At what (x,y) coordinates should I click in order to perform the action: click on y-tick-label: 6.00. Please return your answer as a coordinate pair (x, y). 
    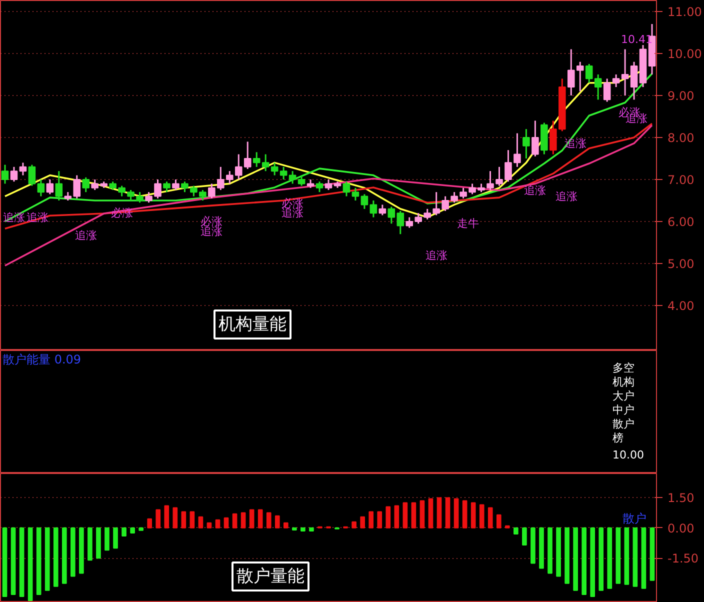
    Looking at the image, I should click on (681, 222).